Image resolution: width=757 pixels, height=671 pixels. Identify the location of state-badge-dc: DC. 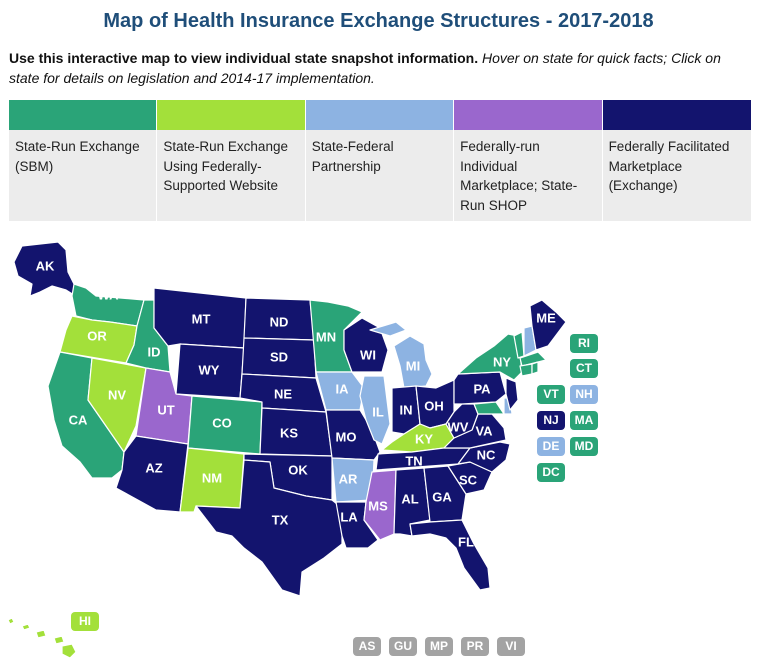
(551, 472).